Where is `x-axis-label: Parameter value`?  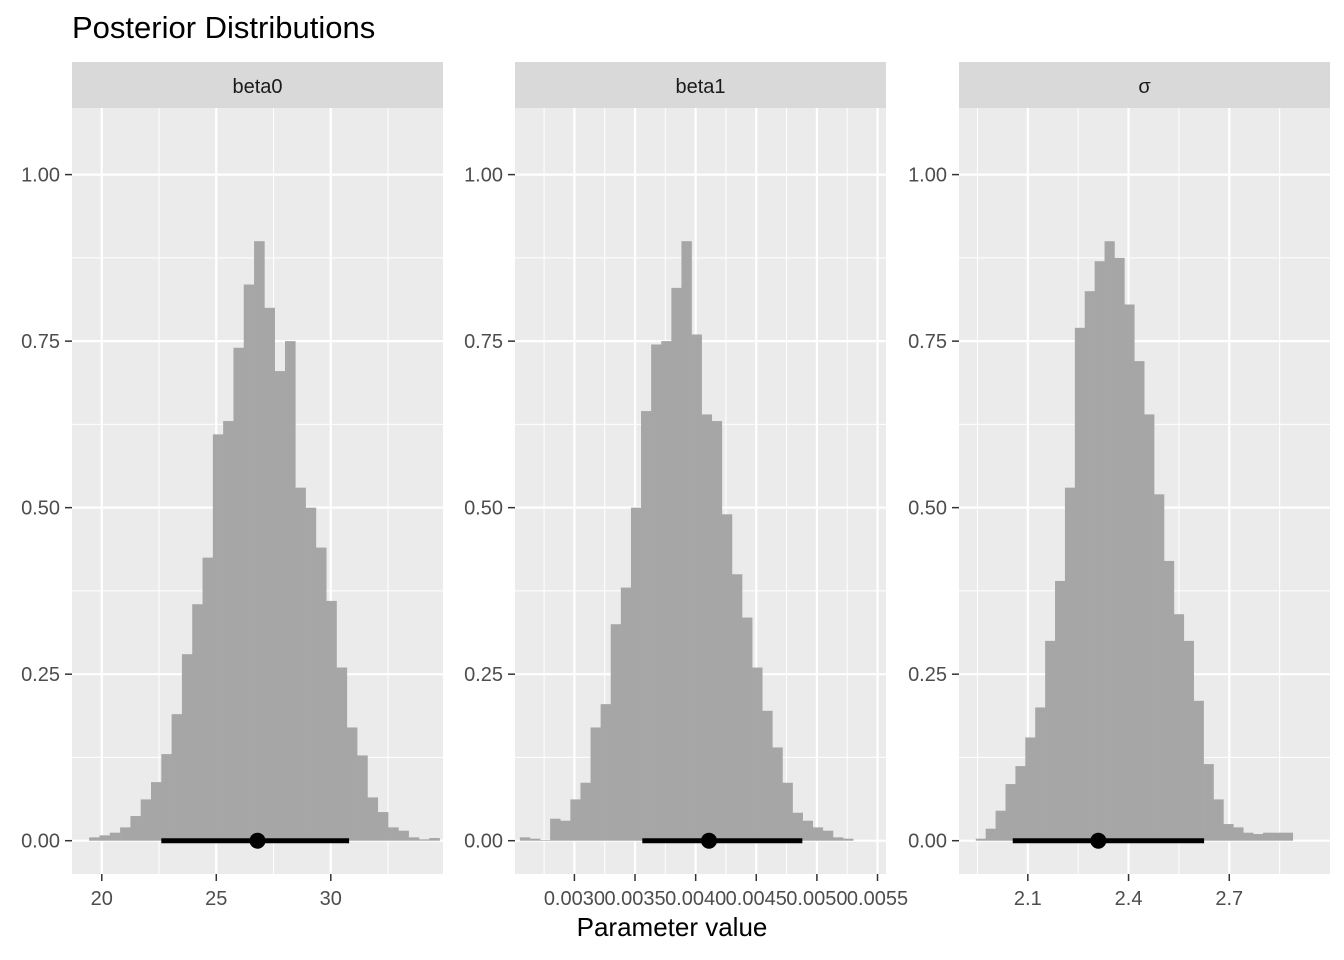 x-axis-label: Parameter value is located at coordinates (672, 927).